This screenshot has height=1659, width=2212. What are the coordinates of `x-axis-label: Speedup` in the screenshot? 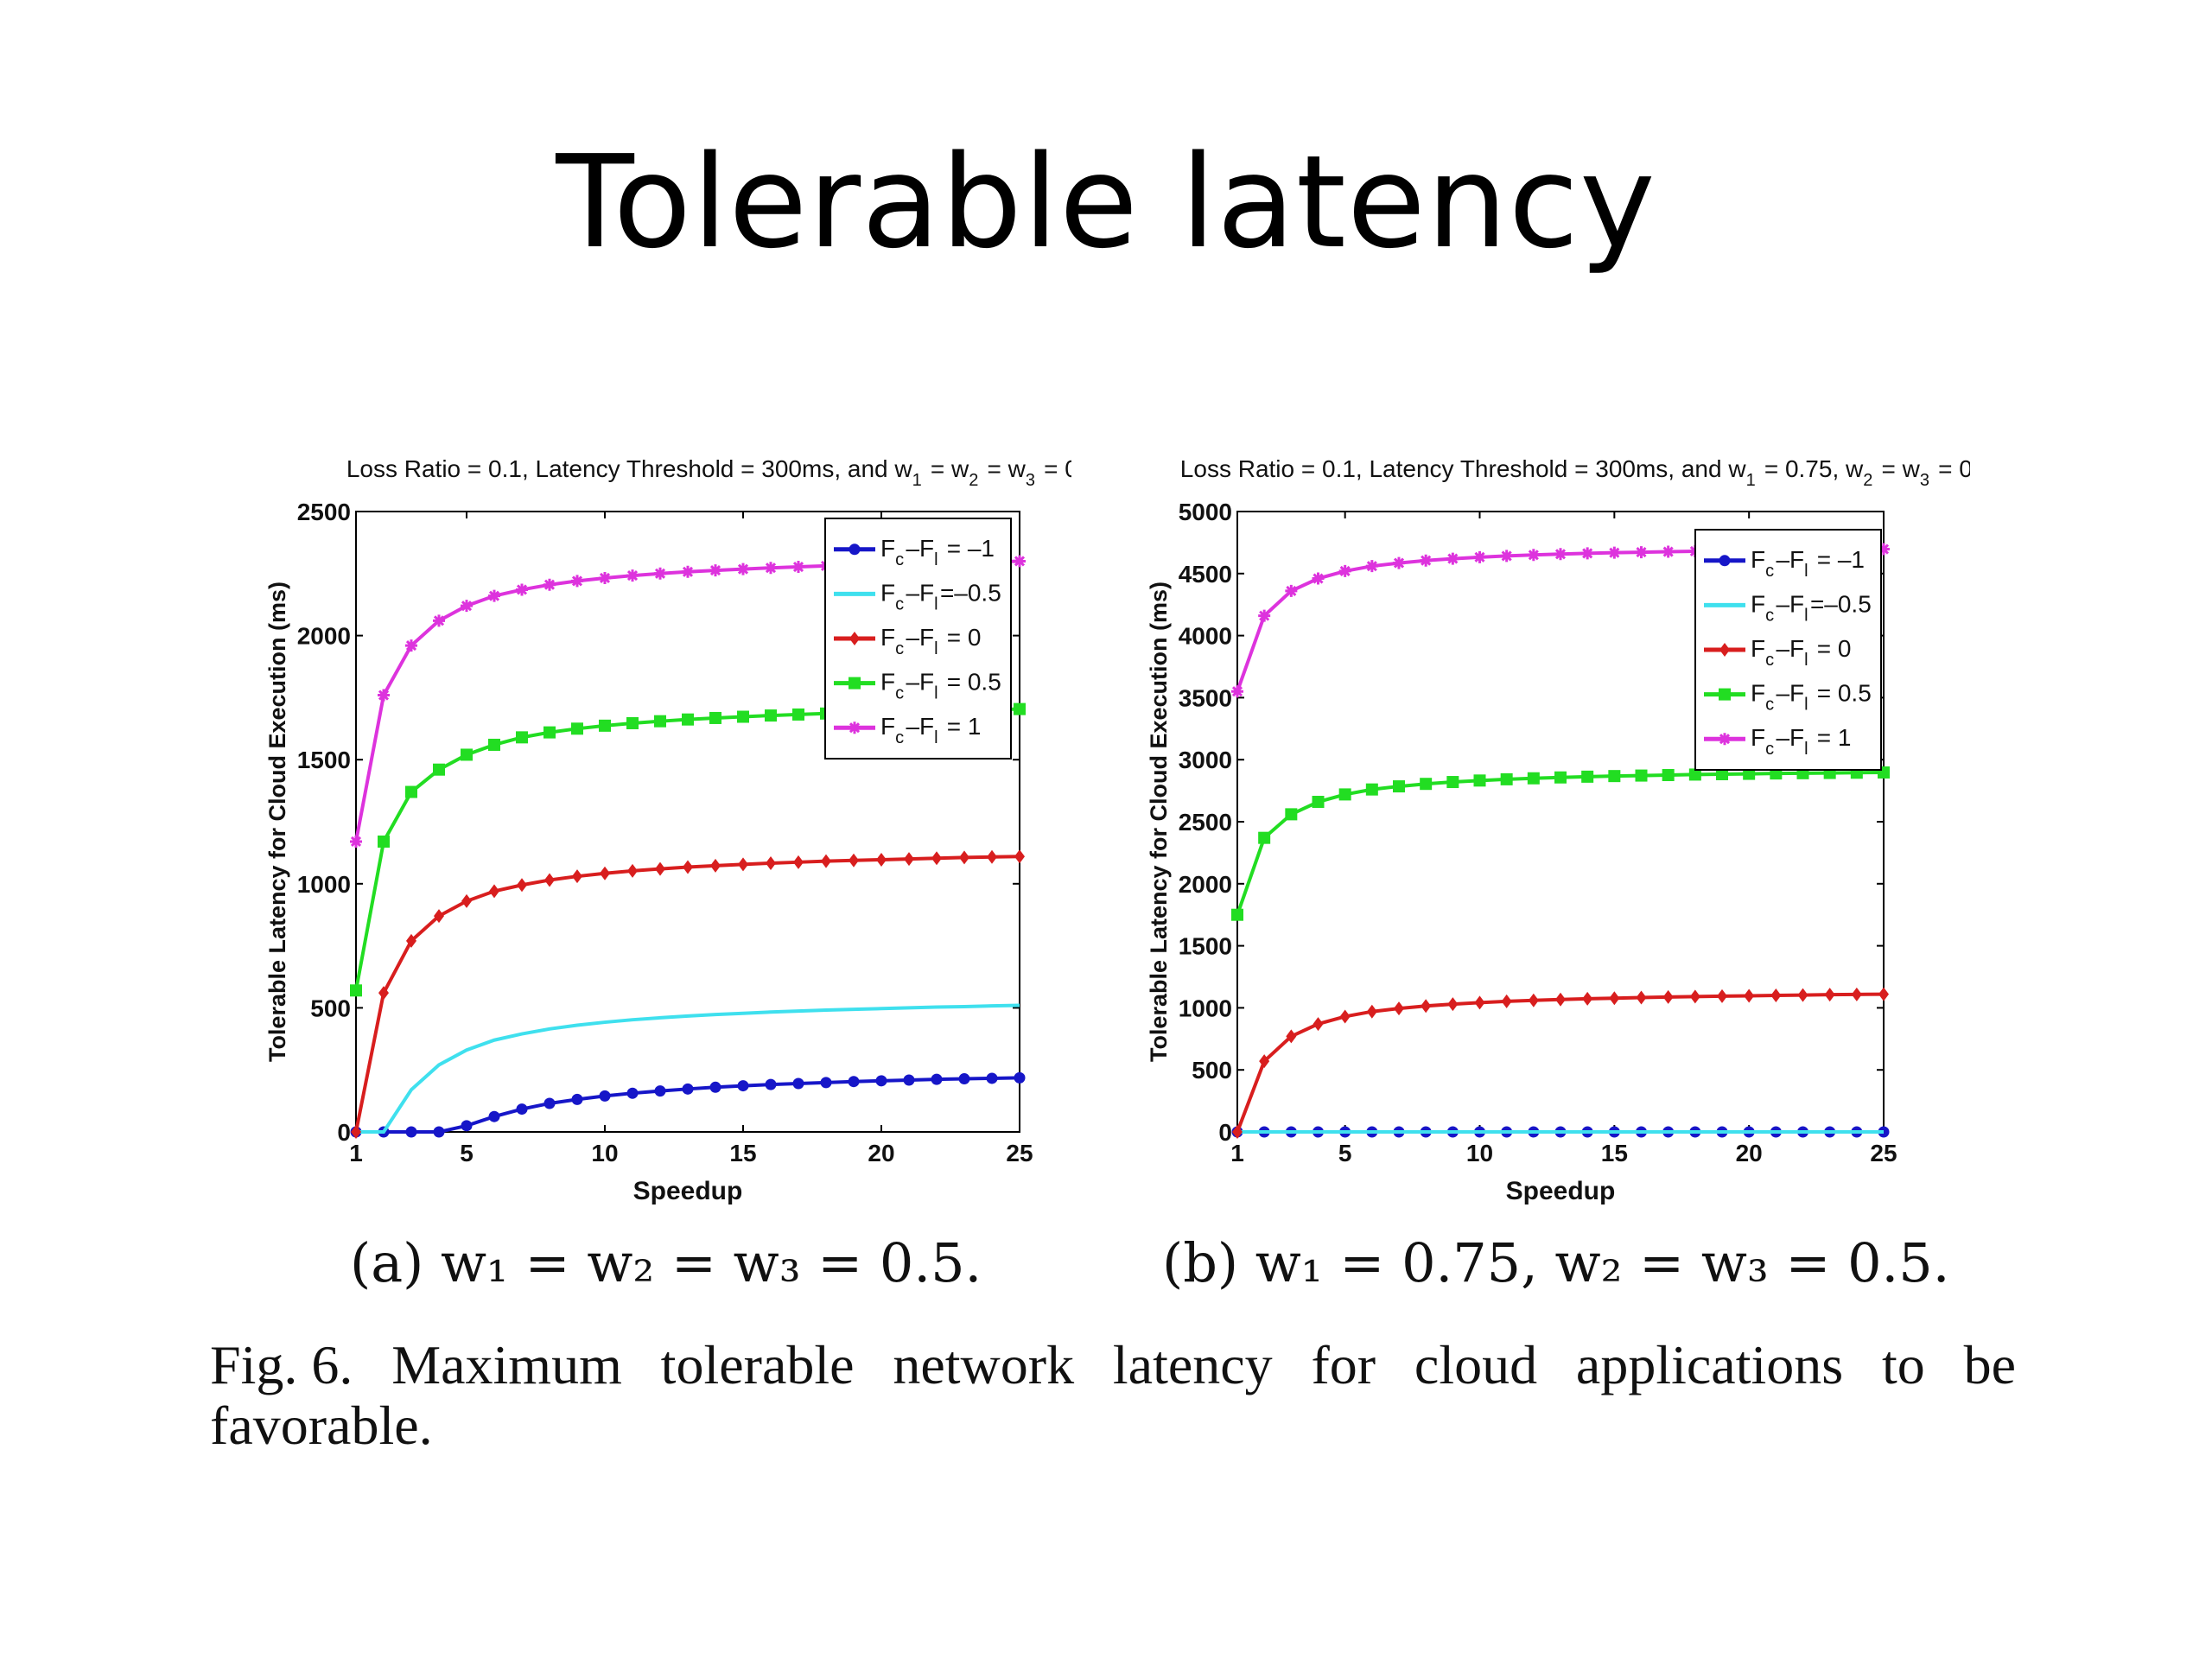 It's located at (1561, 1191).